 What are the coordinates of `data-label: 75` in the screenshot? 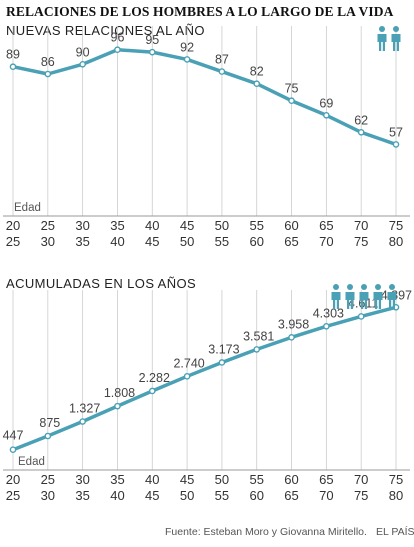 It's located at (292, 89).